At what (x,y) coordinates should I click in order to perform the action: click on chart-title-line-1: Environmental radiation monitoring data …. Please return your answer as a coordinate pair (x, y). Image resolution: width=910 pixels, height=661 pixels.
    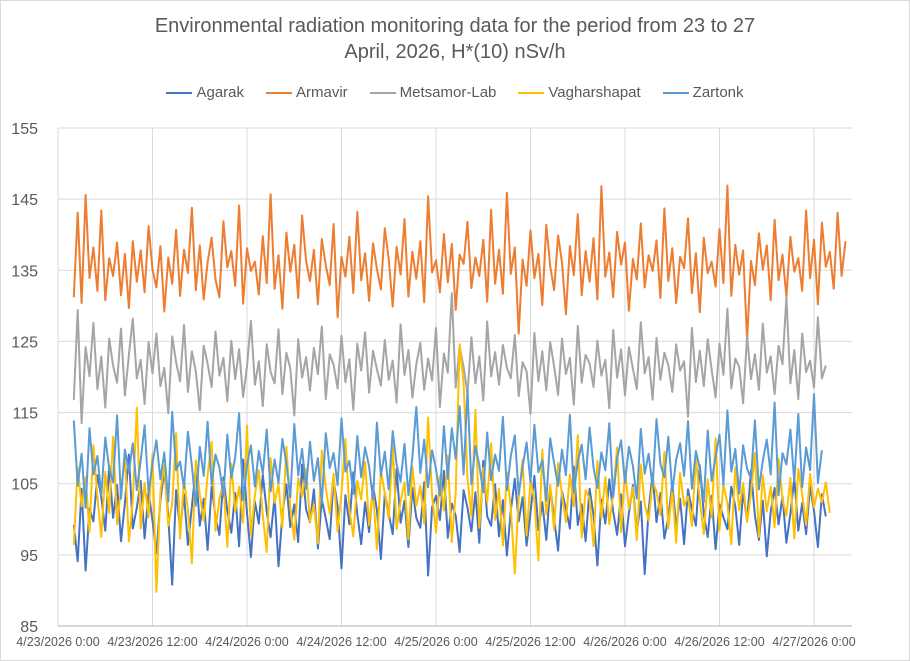
    Looking at the image, I should click on (455, 26).